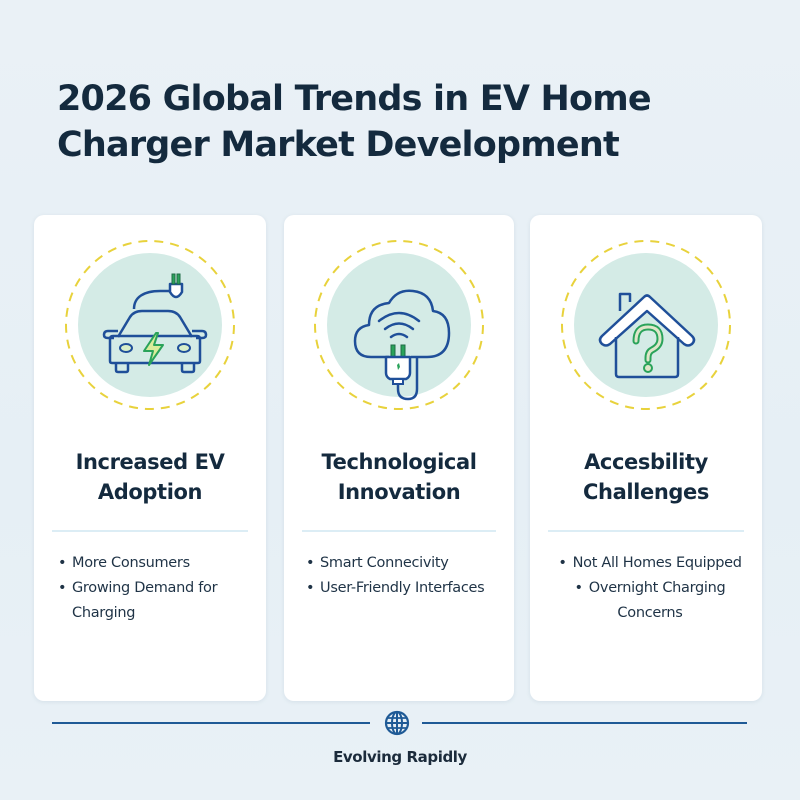 The width and height of the screenshot is (800, 800). Describe the element at coordinates (150, 477) in the screenshot. I see `card-title: Increased EV Adoption` at that location.